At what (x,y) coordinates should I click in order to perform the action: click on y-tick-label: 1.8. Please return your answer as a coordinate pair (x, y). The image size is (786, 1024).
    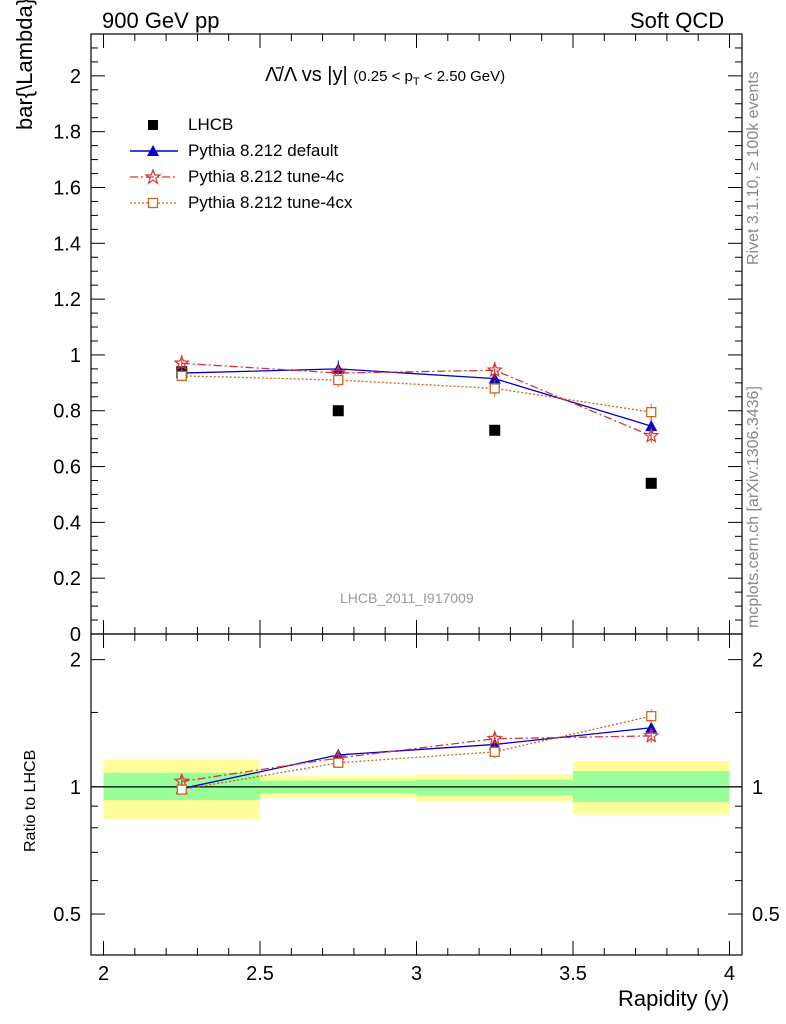
    Looking at the image, I should click on (67, 133).